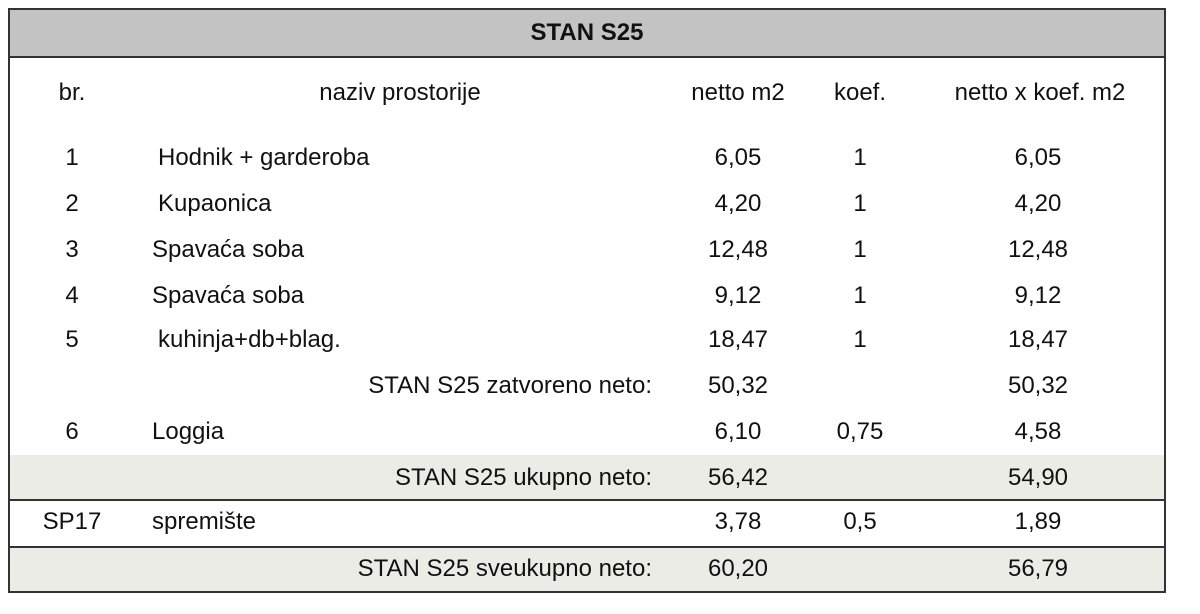  What do you see at coordinates (264, 157) in the screenshot?
I see `room-name: Hodnik + garderoba` at bounding box center [264, 157].